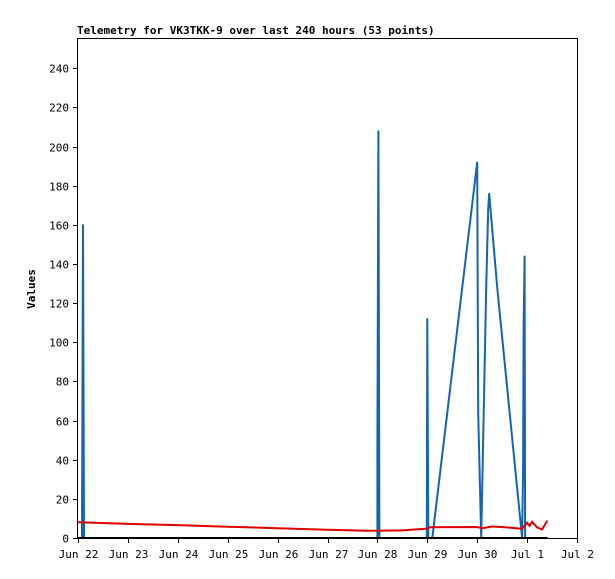 This screenshot has width=615, height=579. I want to click on y-tick-label: 0, so click(65, 539).